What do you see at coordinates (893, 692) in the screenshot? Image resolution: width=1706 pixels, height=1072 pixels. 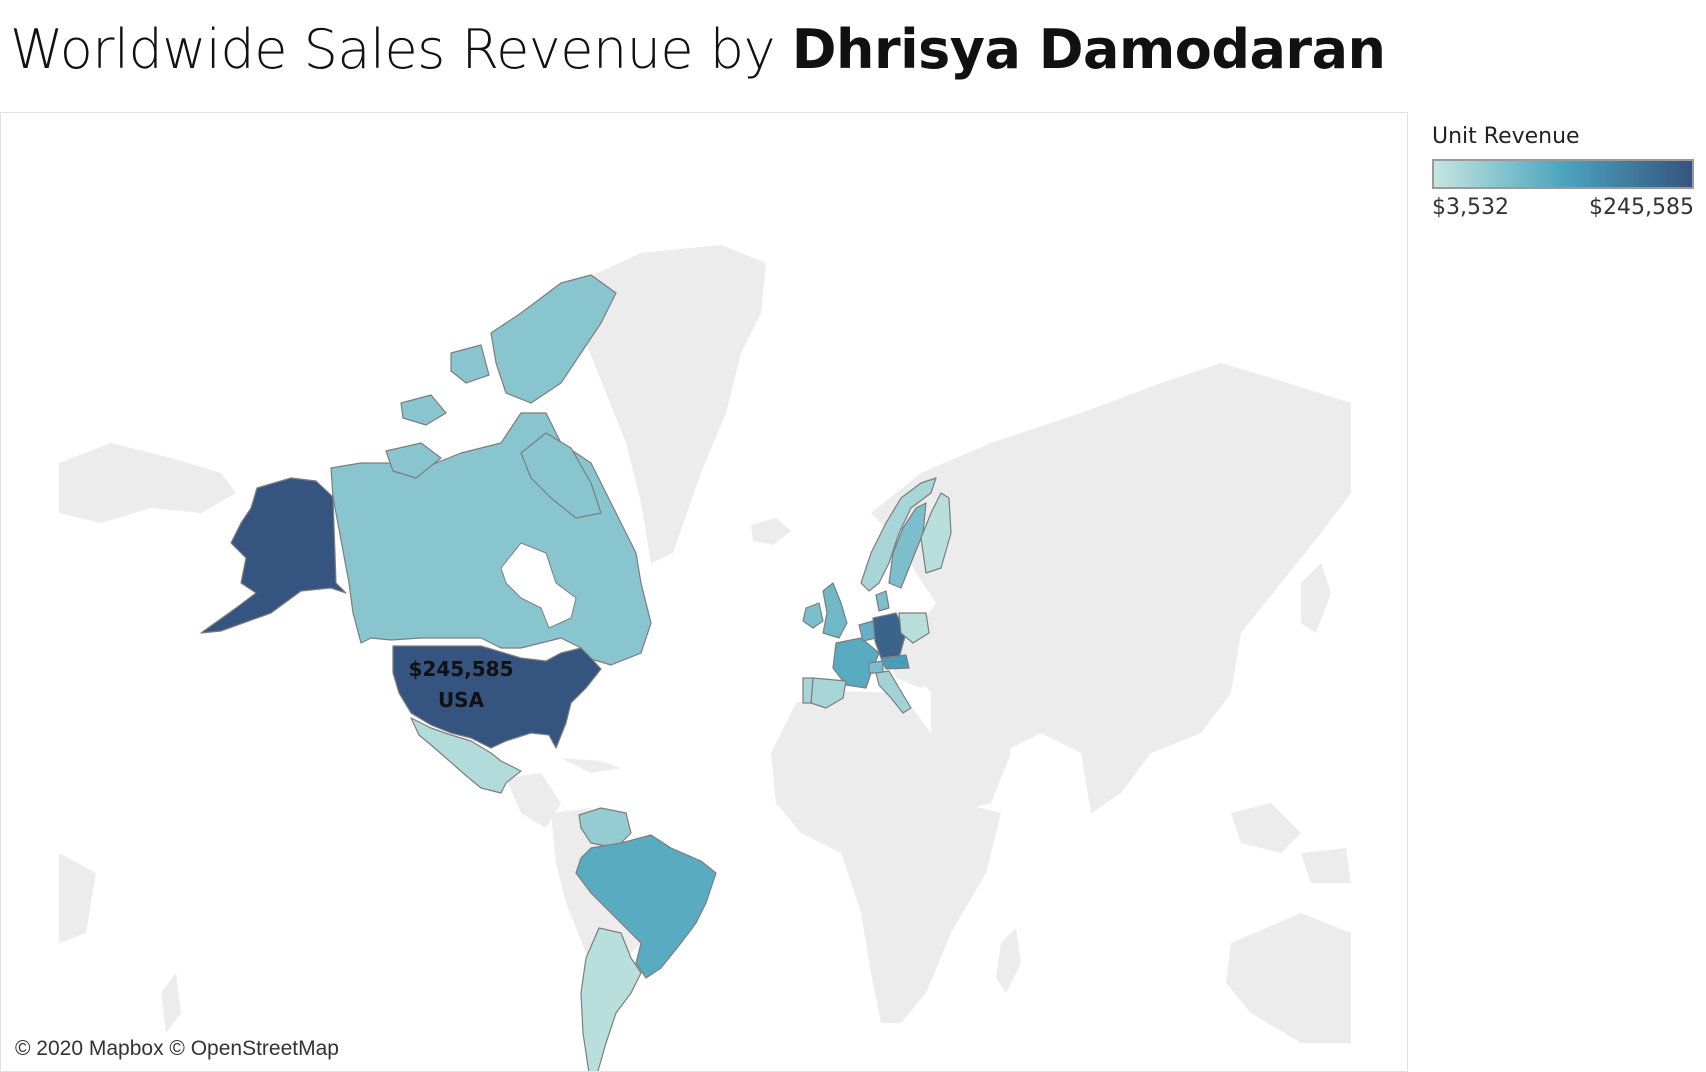 I see `country-italy` at bounding box center [893, 692].